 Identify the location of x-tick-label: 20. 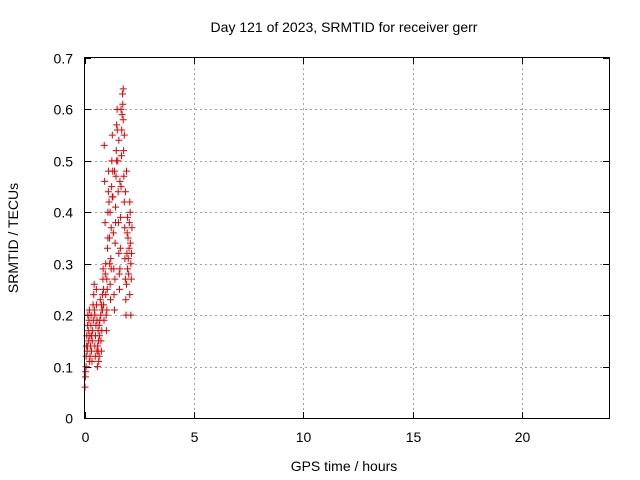
(523, 437).